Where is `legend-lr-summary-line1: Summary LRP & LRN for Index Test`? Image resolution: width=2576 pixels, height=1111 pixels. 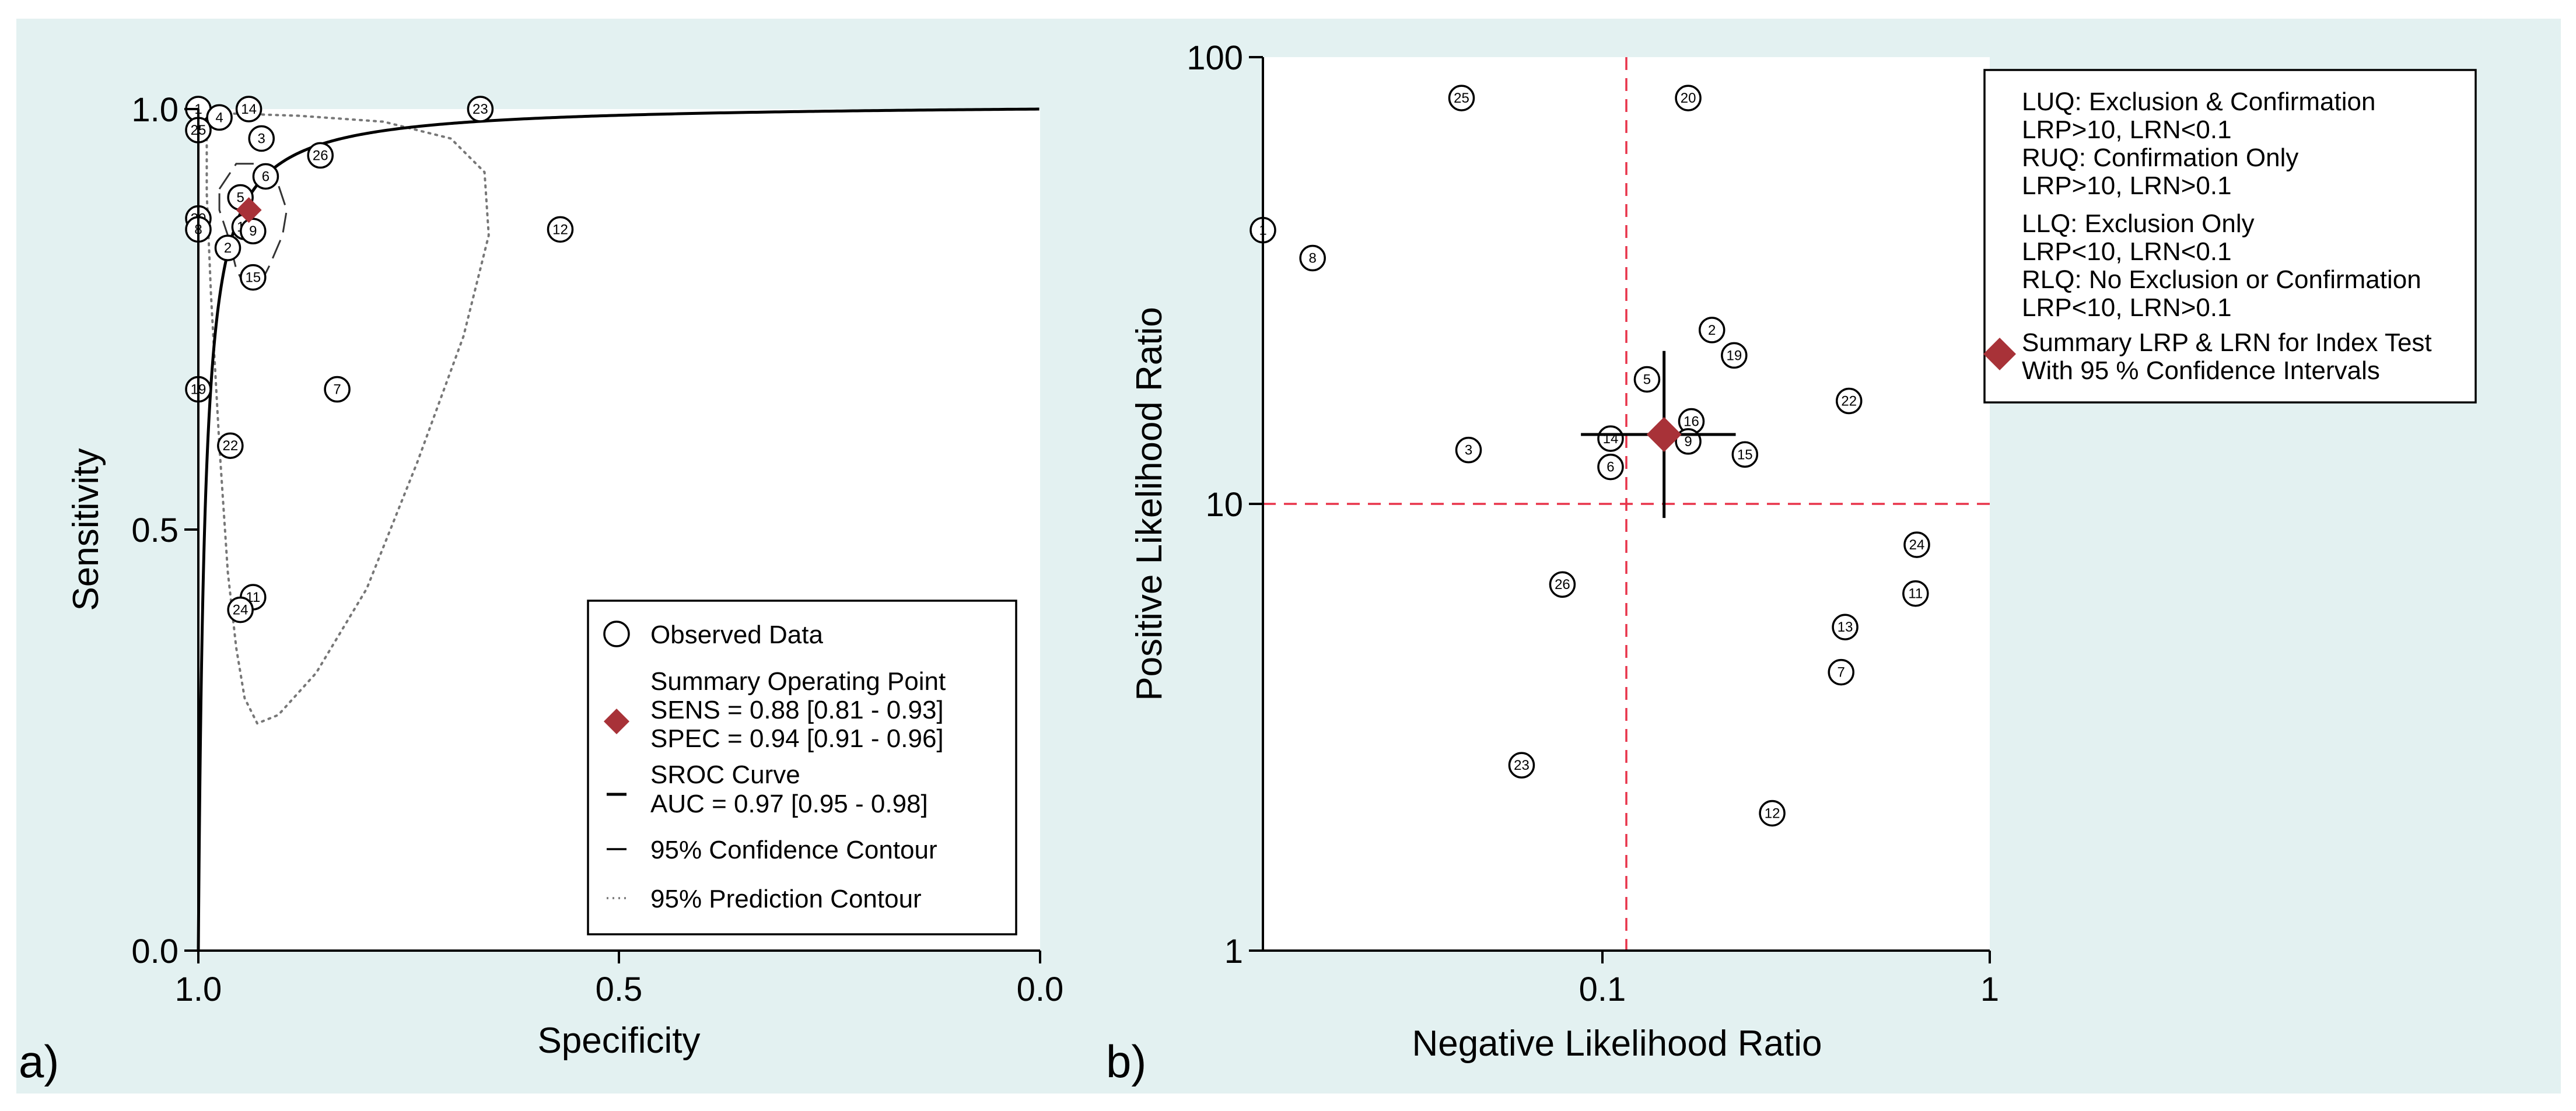 legend-lr-summary-line1: Summary LRP & LRN for Index Test is located at coordinates (2227, 342).